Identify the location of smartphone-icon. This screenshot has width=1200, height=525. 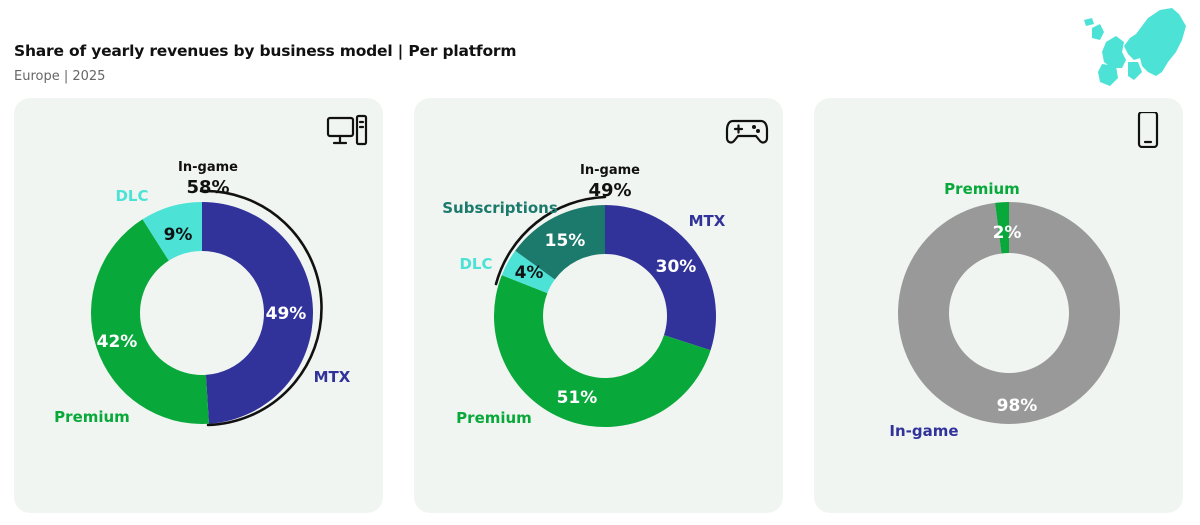
(1148, 130).